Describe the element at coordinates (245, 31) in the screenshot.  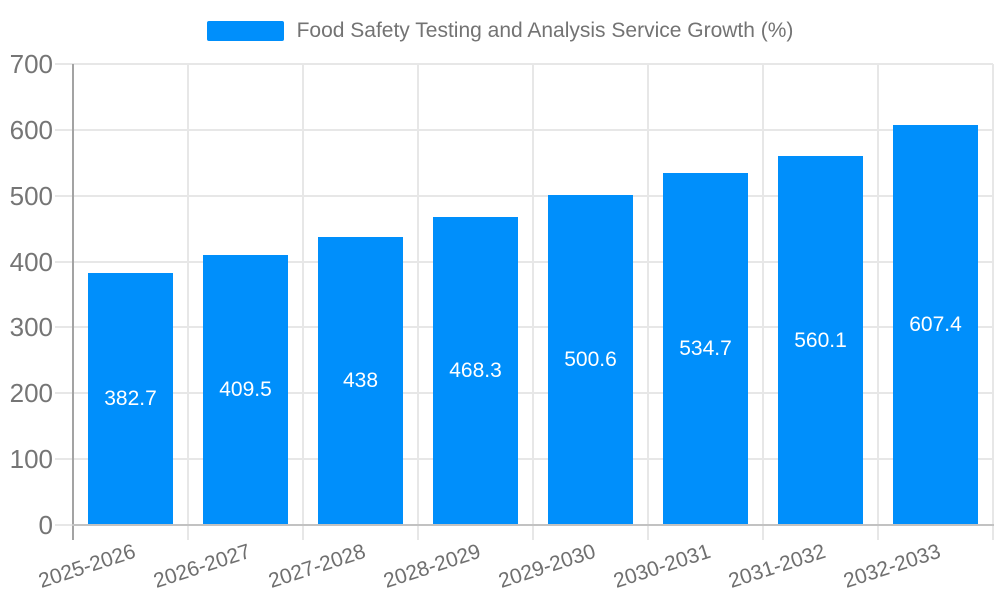
I see `legend-swatch` at that location.